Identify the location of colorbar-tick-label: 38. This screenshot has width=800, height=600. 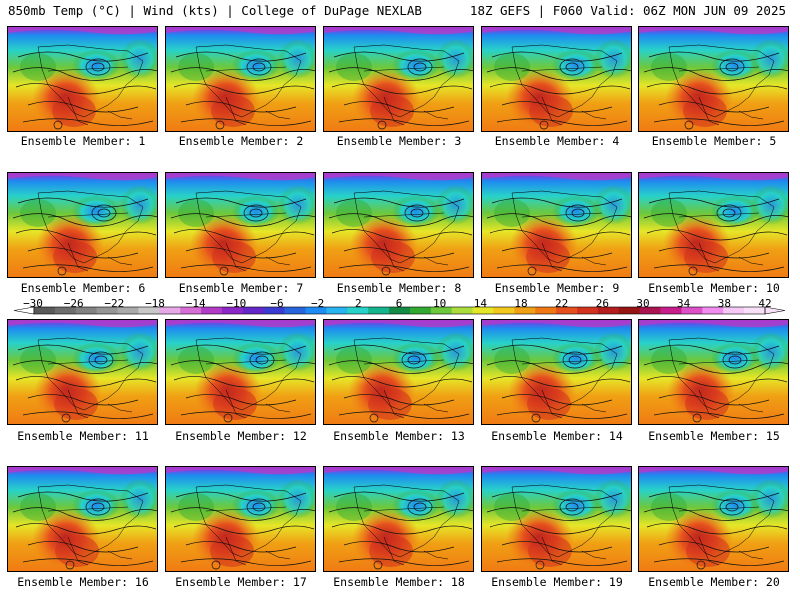
(724, 303).